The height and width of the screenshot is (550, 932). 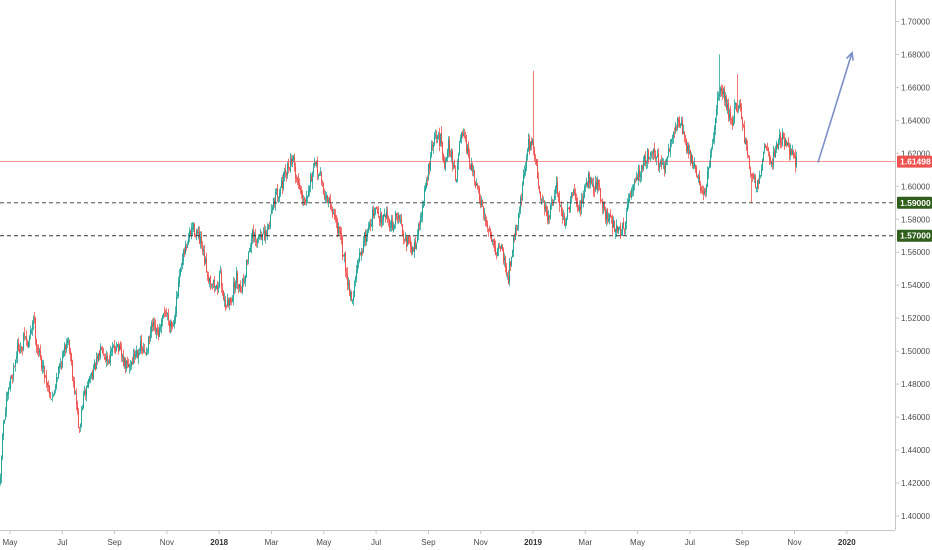 What do you see at coordinates (428, 542) in the screenshot?
I see `time-tick-label: Sep` at bounding box center [428, 542].